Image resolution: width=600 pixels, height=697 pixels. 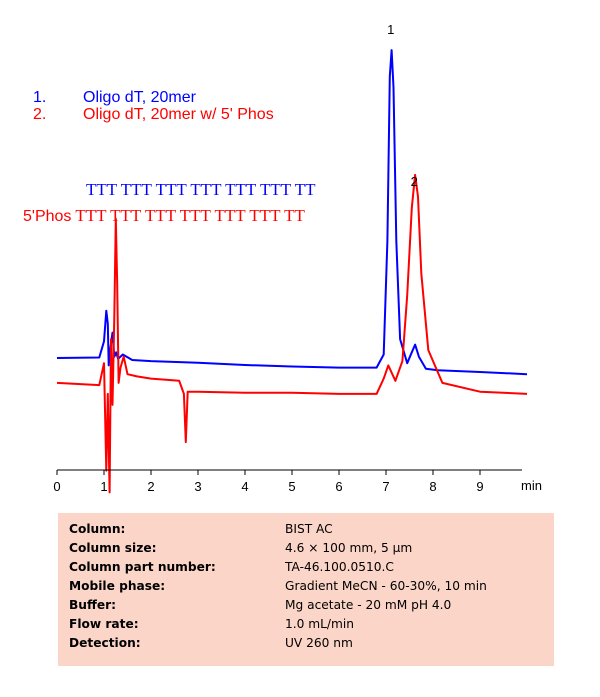 What do you see at coordinates (103, 486) in the screenshot?
I see `x-tick-label: 1` at bounding box center [103, 486].